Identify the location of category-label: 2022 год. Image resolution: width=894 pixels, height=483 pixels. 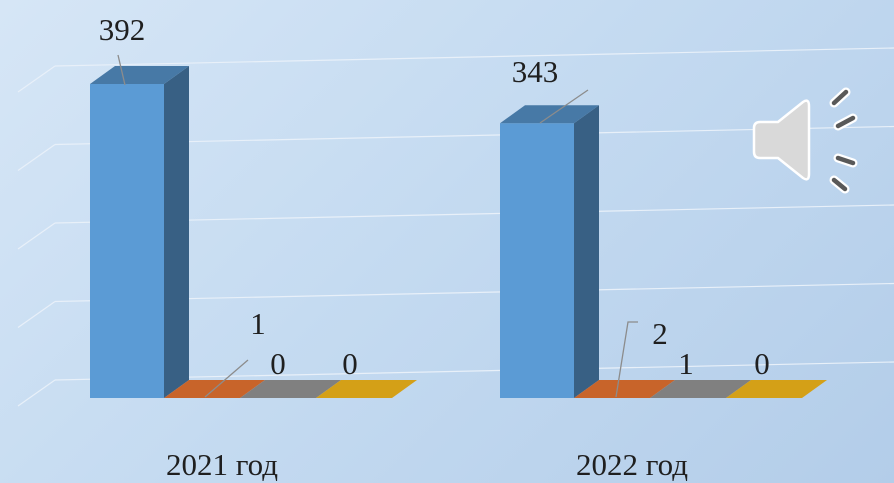
(632, 464).